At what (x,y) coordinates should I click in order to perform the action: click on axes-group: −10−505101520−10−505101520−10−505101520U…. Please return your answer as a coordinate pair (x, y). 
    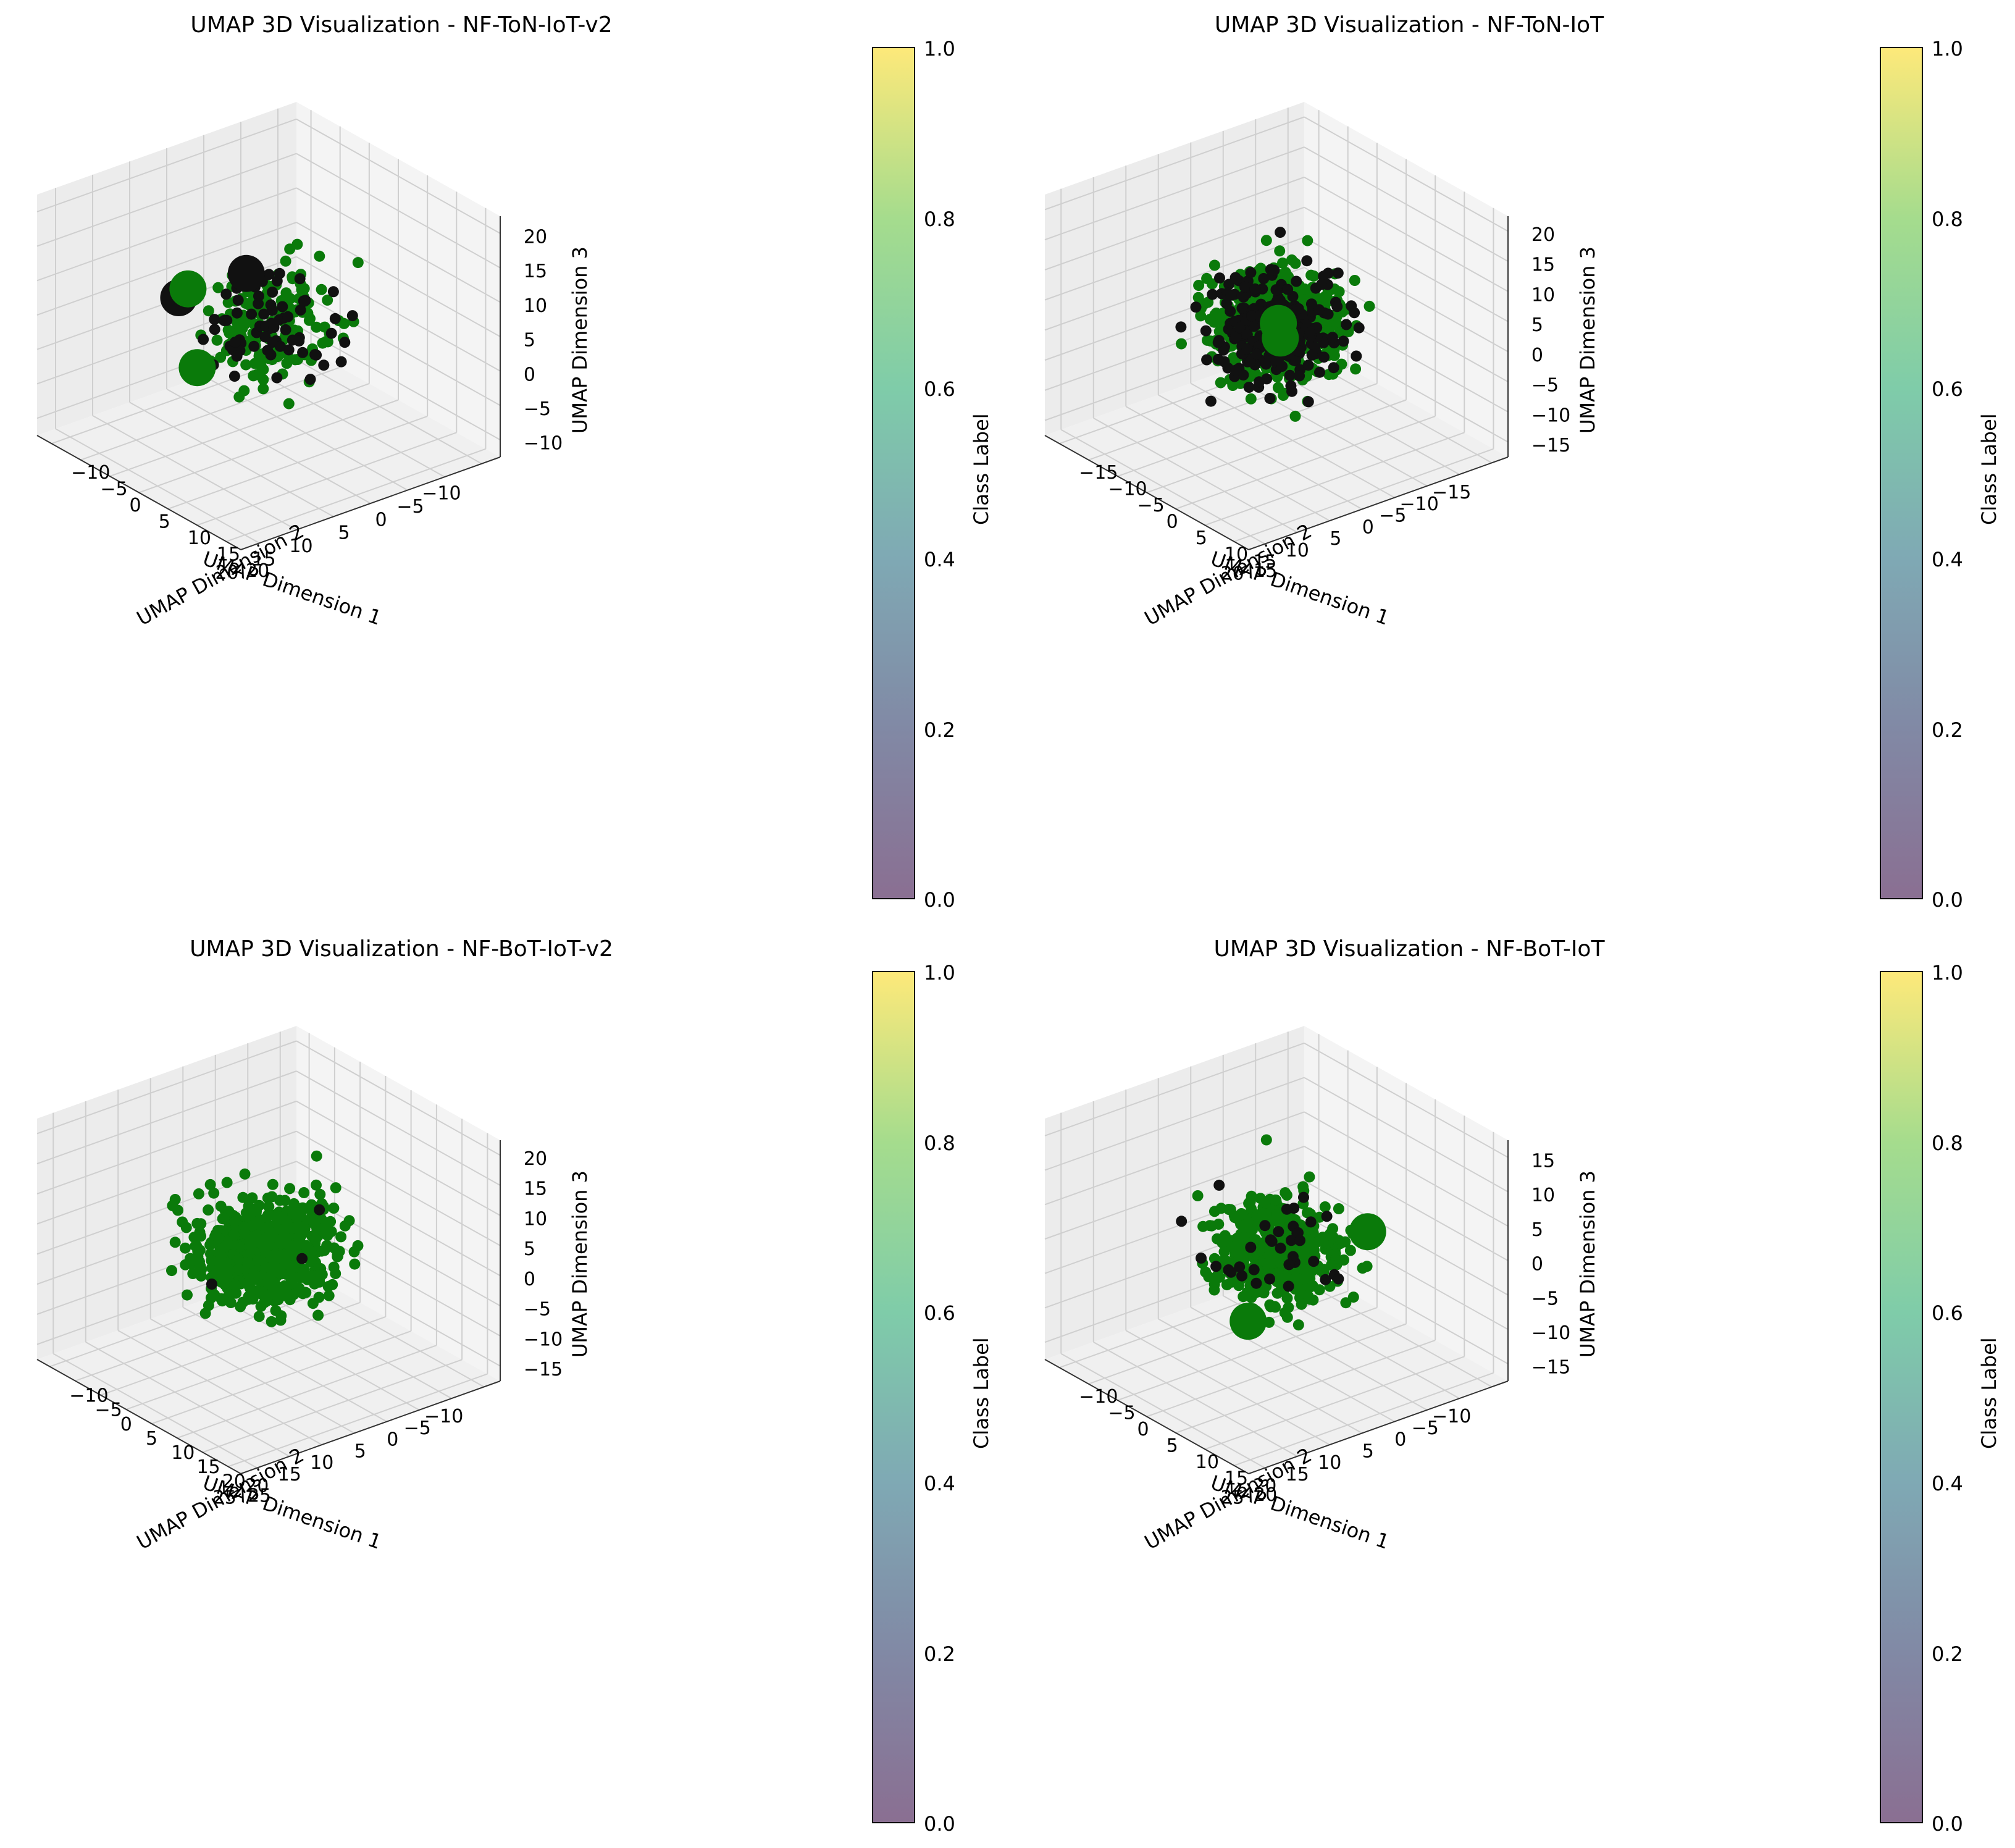
    Looking at the image, I should click on (314, 366).